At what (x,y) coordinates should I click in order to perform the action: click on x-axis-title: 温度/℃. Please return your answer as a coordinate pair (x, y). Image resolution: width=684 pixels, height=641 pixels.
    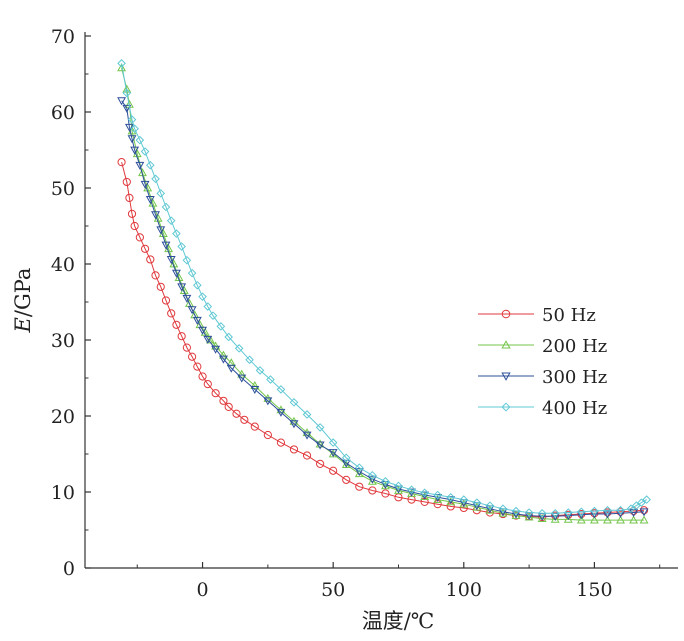
    Looking at the image, I should click on (398, 621).